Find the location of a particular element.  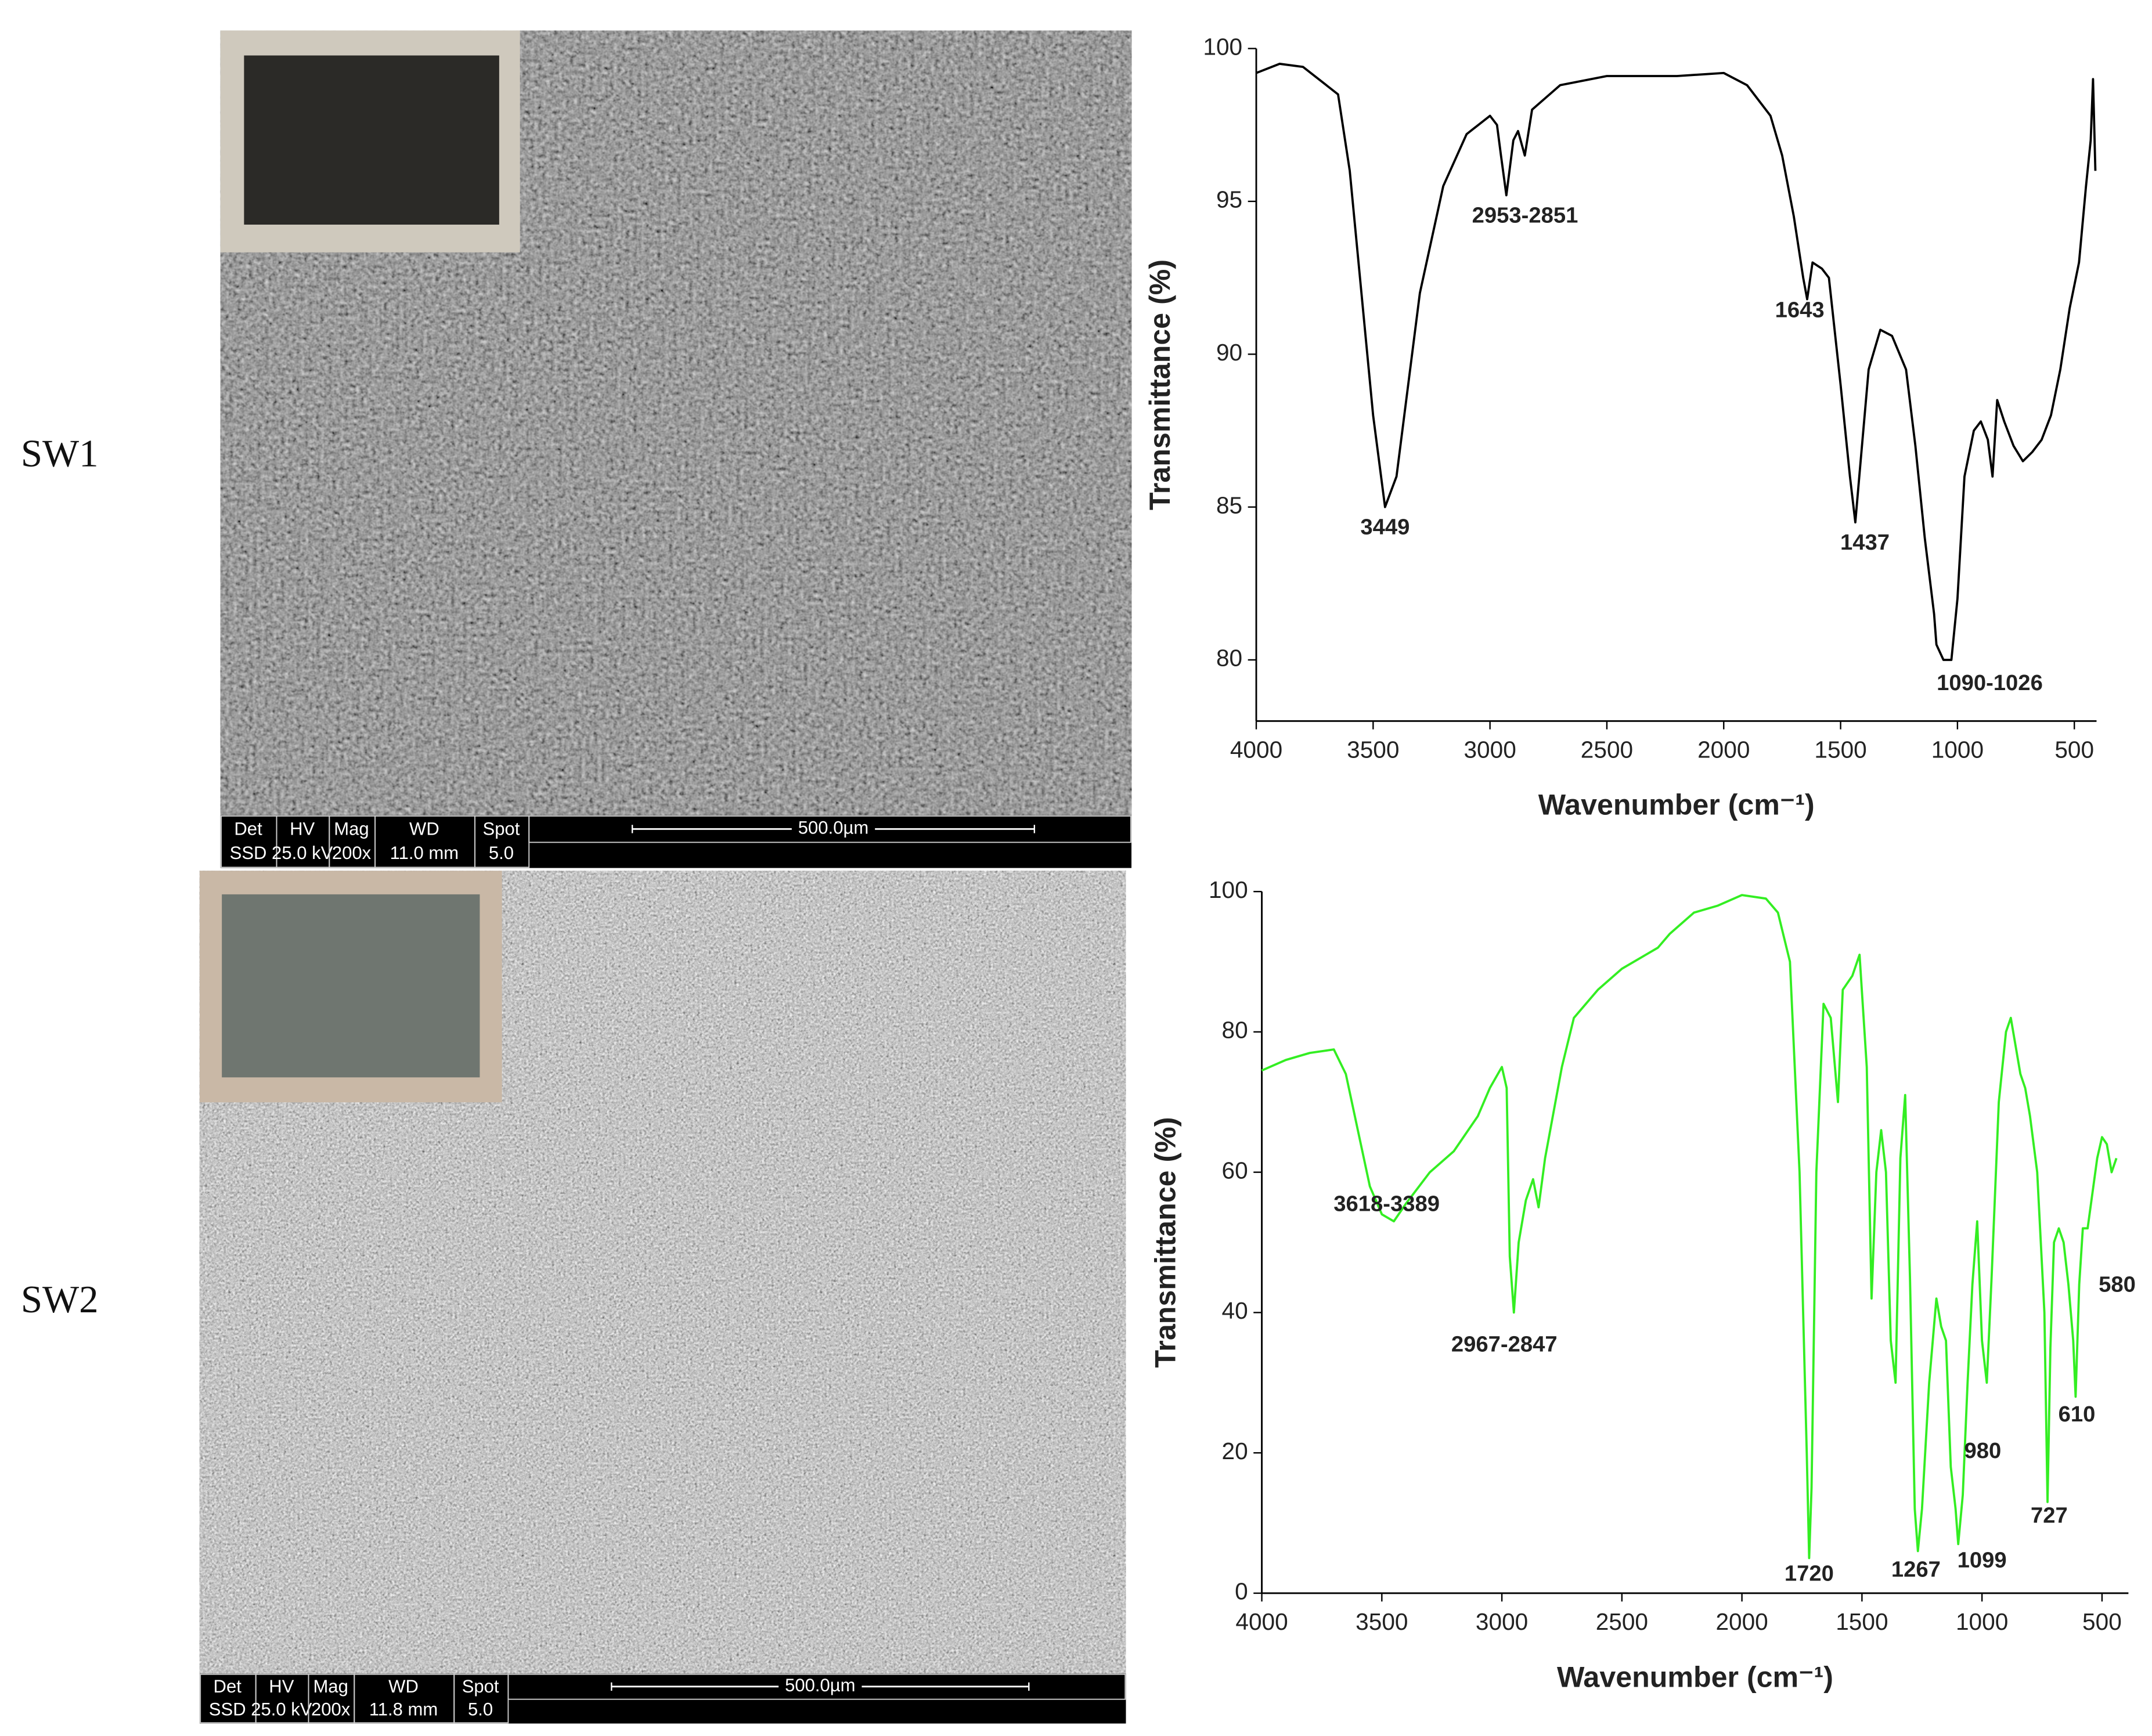

y-tick-label: 0 is located at coordinates (1241, 1591).